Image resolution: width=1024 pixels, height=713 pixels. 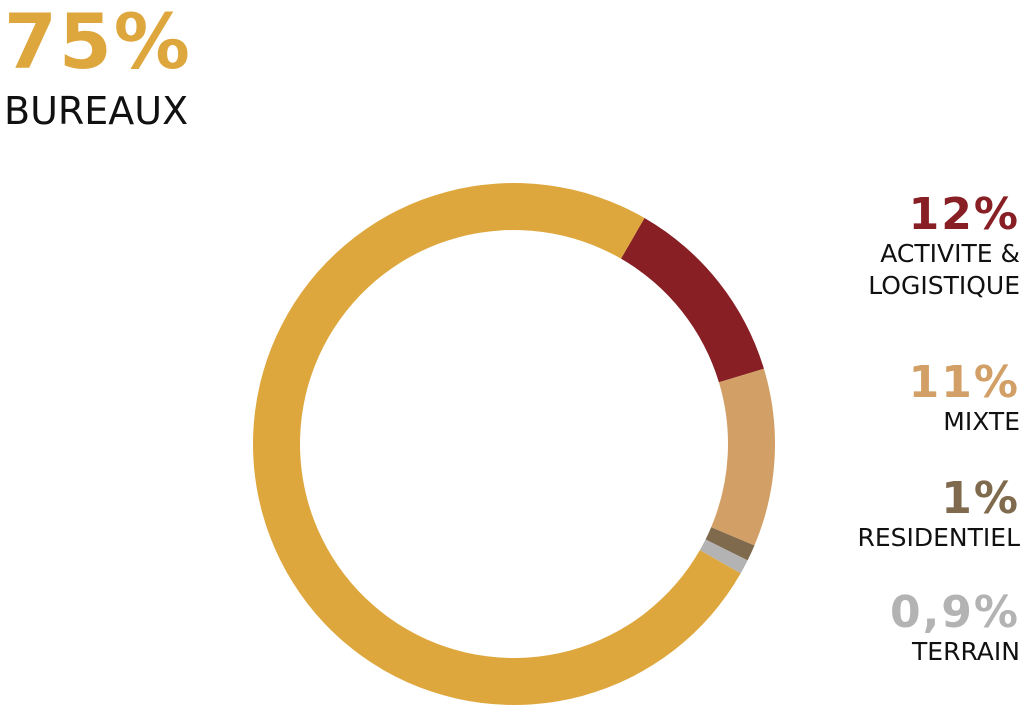 What do you see at coordinates (692, 300) in the screenshot?
I see `donut-slice-activite-logistique` at bounding box center [692, 300].